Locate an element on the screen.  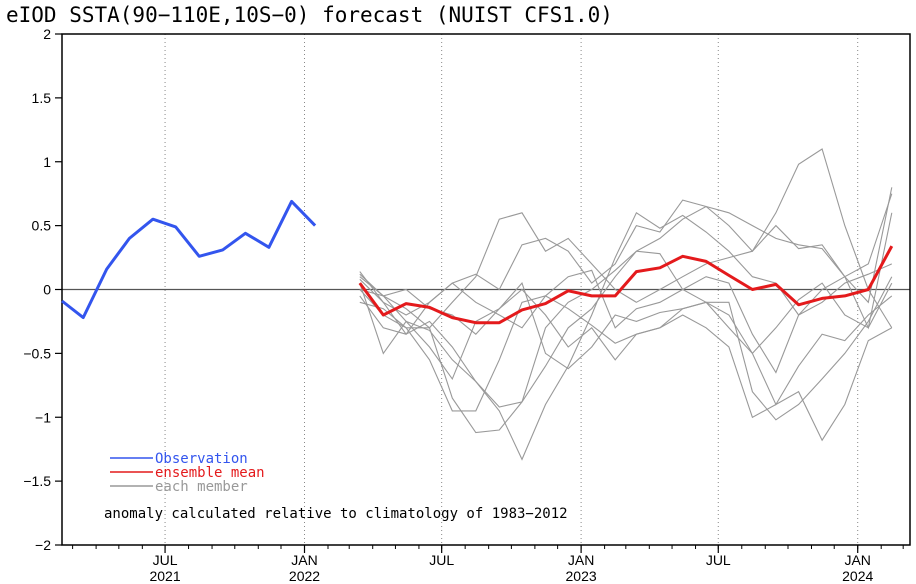
y-tick-label-6: −1 is located at coordinates (43, 417).